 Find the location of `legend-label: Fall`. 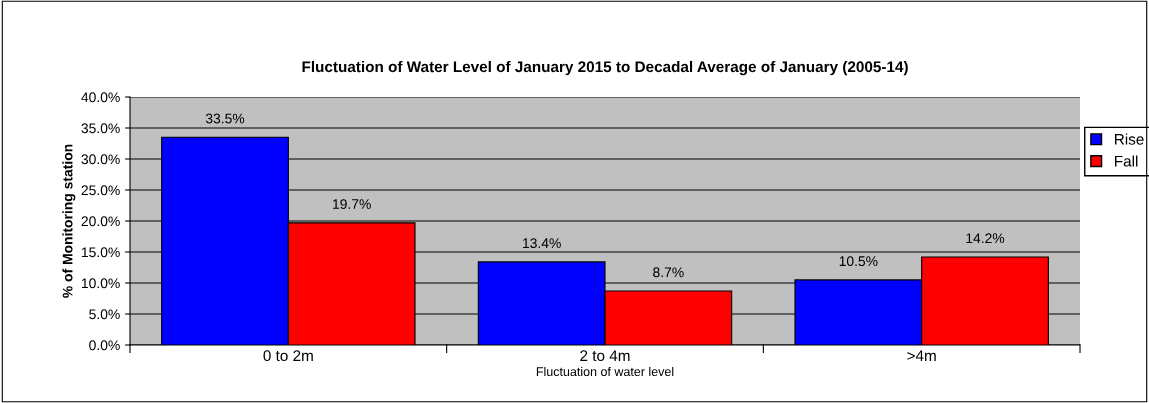

legend-label: Fall is located at coordinates (1126, 161).